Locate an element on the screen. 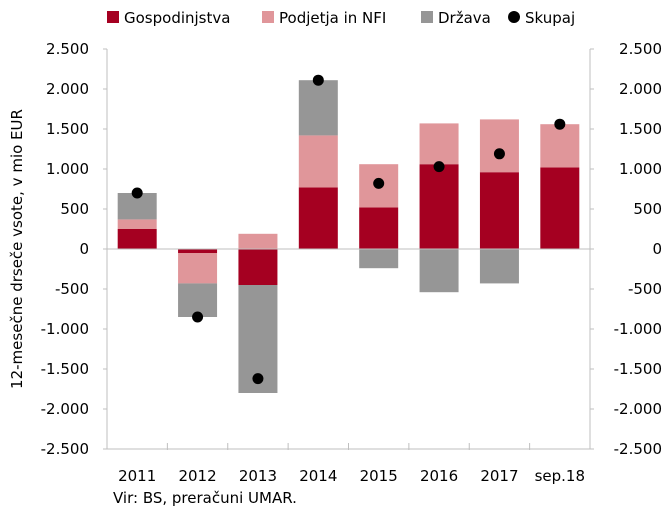  x-tick-label: 2014 is located at coordinates (318, 476).